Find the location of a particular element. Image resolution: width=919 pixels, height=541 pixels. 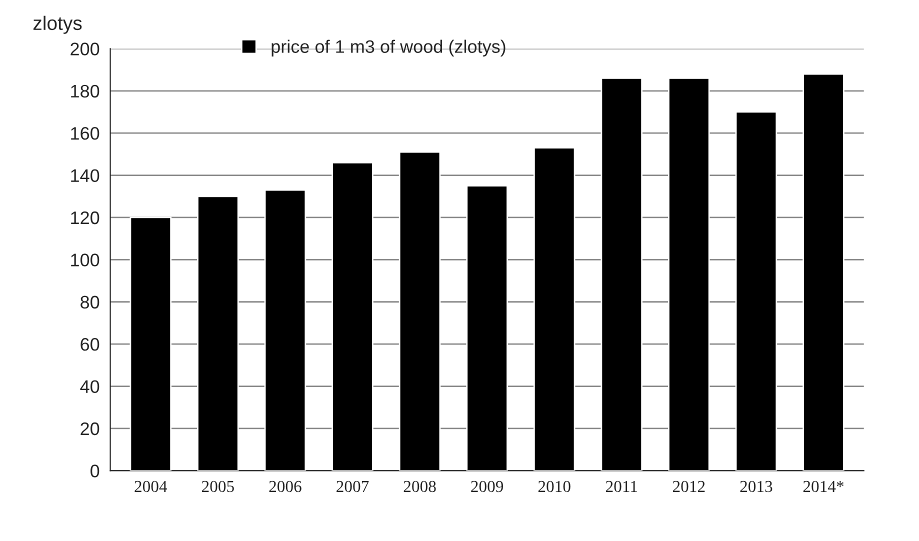

y-tick-label: 20 is located at coordinates (90, 429).